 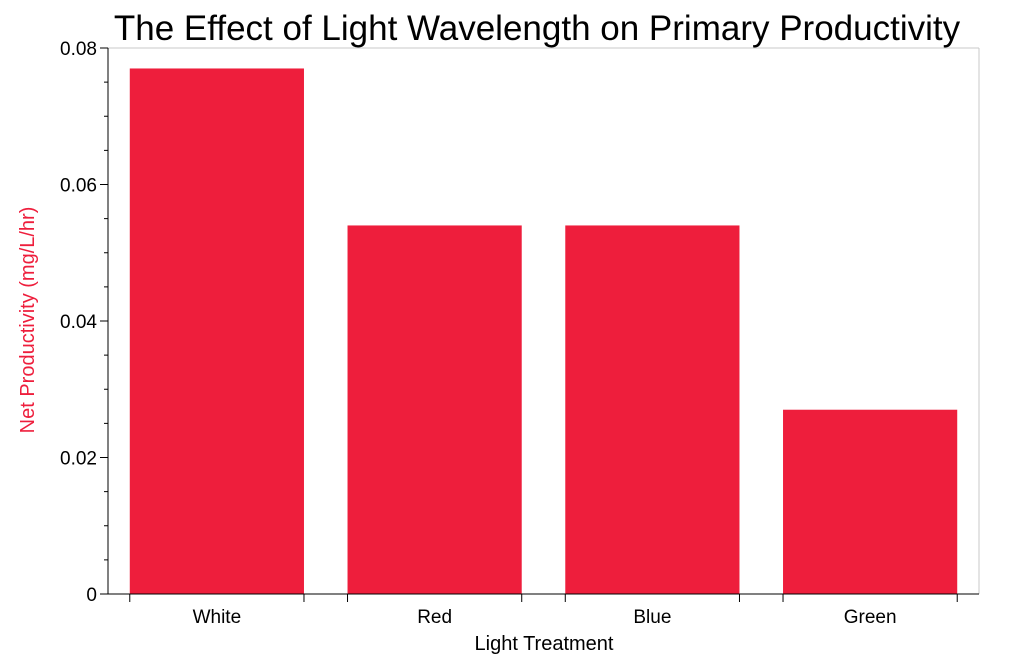 What do you see at coordinates (78, 49) in the screenshot?
I see `y-tick-label: 0.08` at bounding box center [78, 49].